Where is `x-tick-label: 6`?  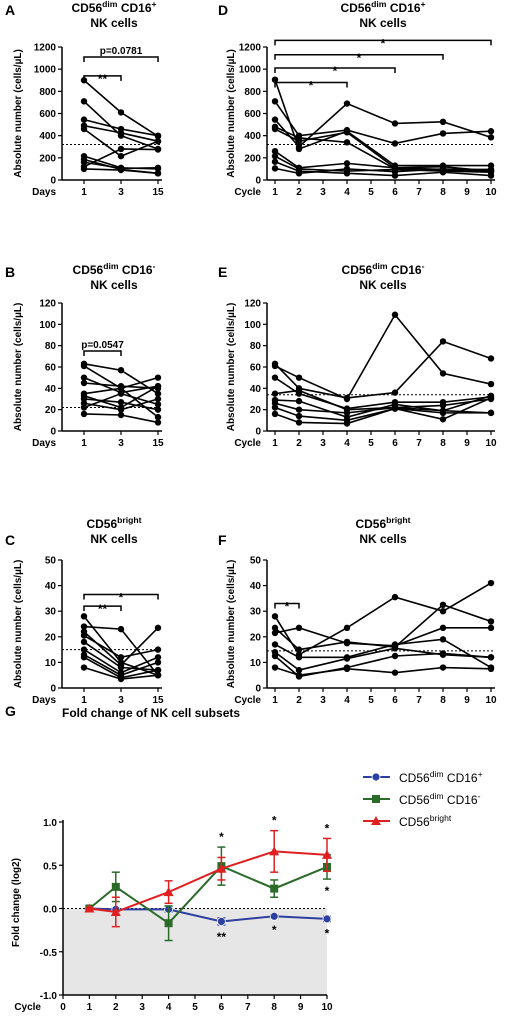 x-tick-label: 6 is located at coordinates (222, 1007).